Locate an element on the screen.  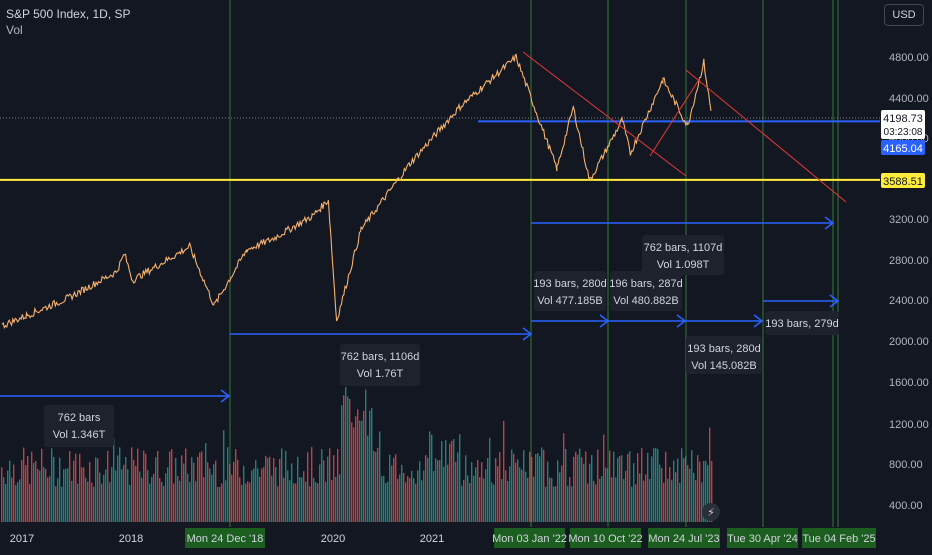
measure-label-line2: Vol 1.76T is located at coordinates (380, 374).